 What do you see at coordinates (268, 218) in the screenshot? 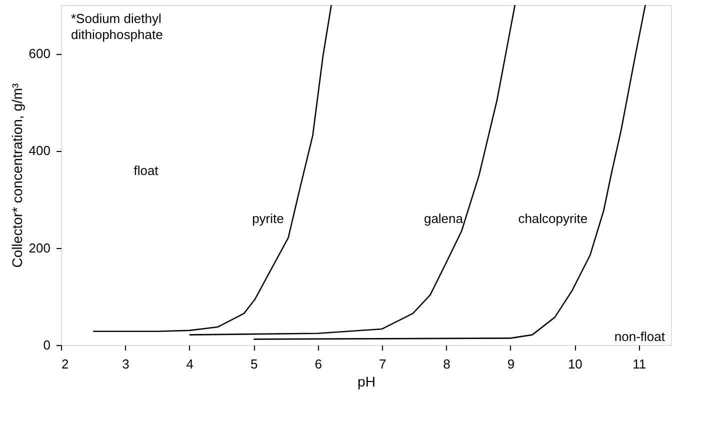
I see `series-label: pyrite` at bounding box center [268, 218].